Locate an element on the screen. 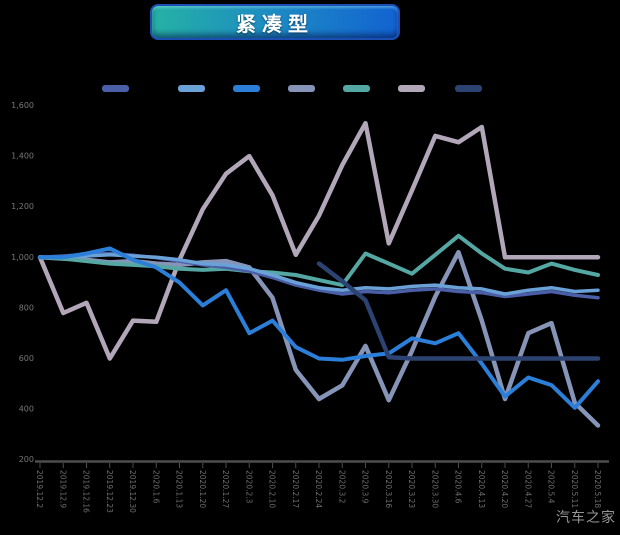  x-axis-label: 2020.2.3 is located at coordinates (248, 487).